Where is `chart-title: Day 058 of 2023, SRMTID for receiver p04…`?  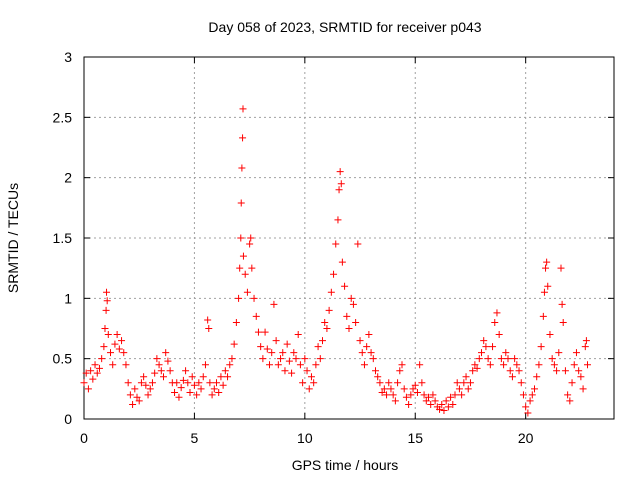 chart-title: Day 058 of 2023, SRMTID for receiver p04… is located at coordinates (344, 27).